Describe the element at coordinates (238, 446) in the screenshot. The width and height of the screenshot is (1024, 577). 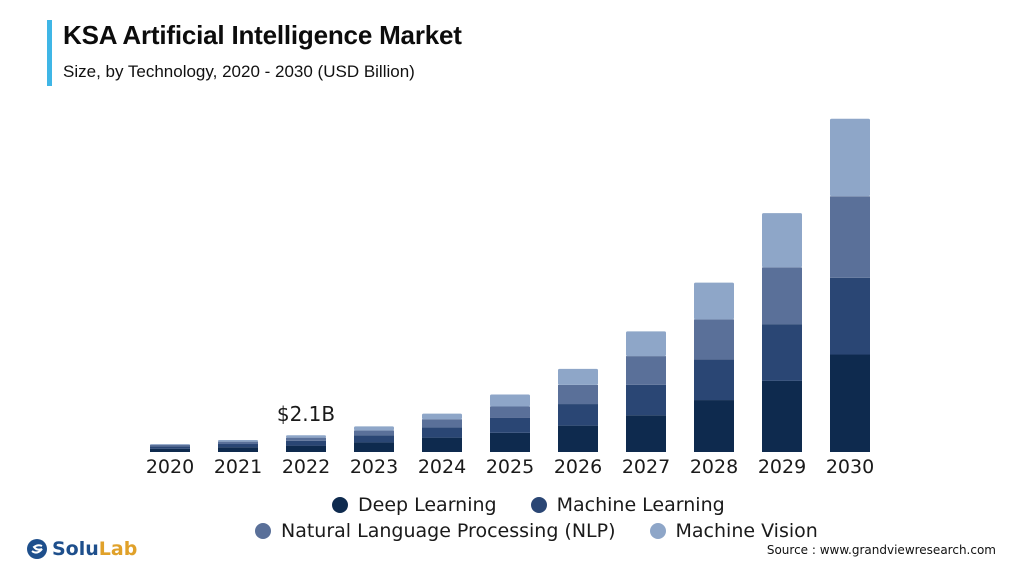
I see `bar-segment-2021-machine-learning` at that location.